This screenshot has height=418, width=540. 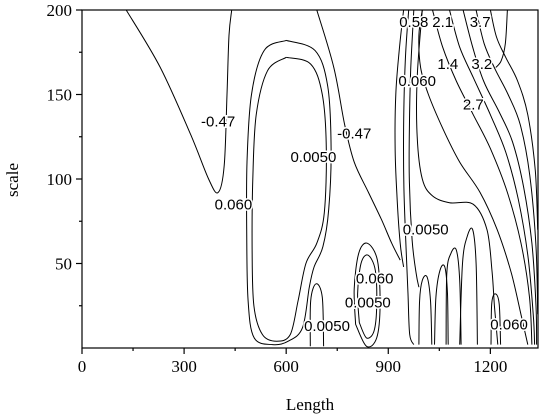 What do you see at coordinates (481, 64) in the screenshot?
I see `contour-label-13: 3.2` at bounding box center [481, 64].